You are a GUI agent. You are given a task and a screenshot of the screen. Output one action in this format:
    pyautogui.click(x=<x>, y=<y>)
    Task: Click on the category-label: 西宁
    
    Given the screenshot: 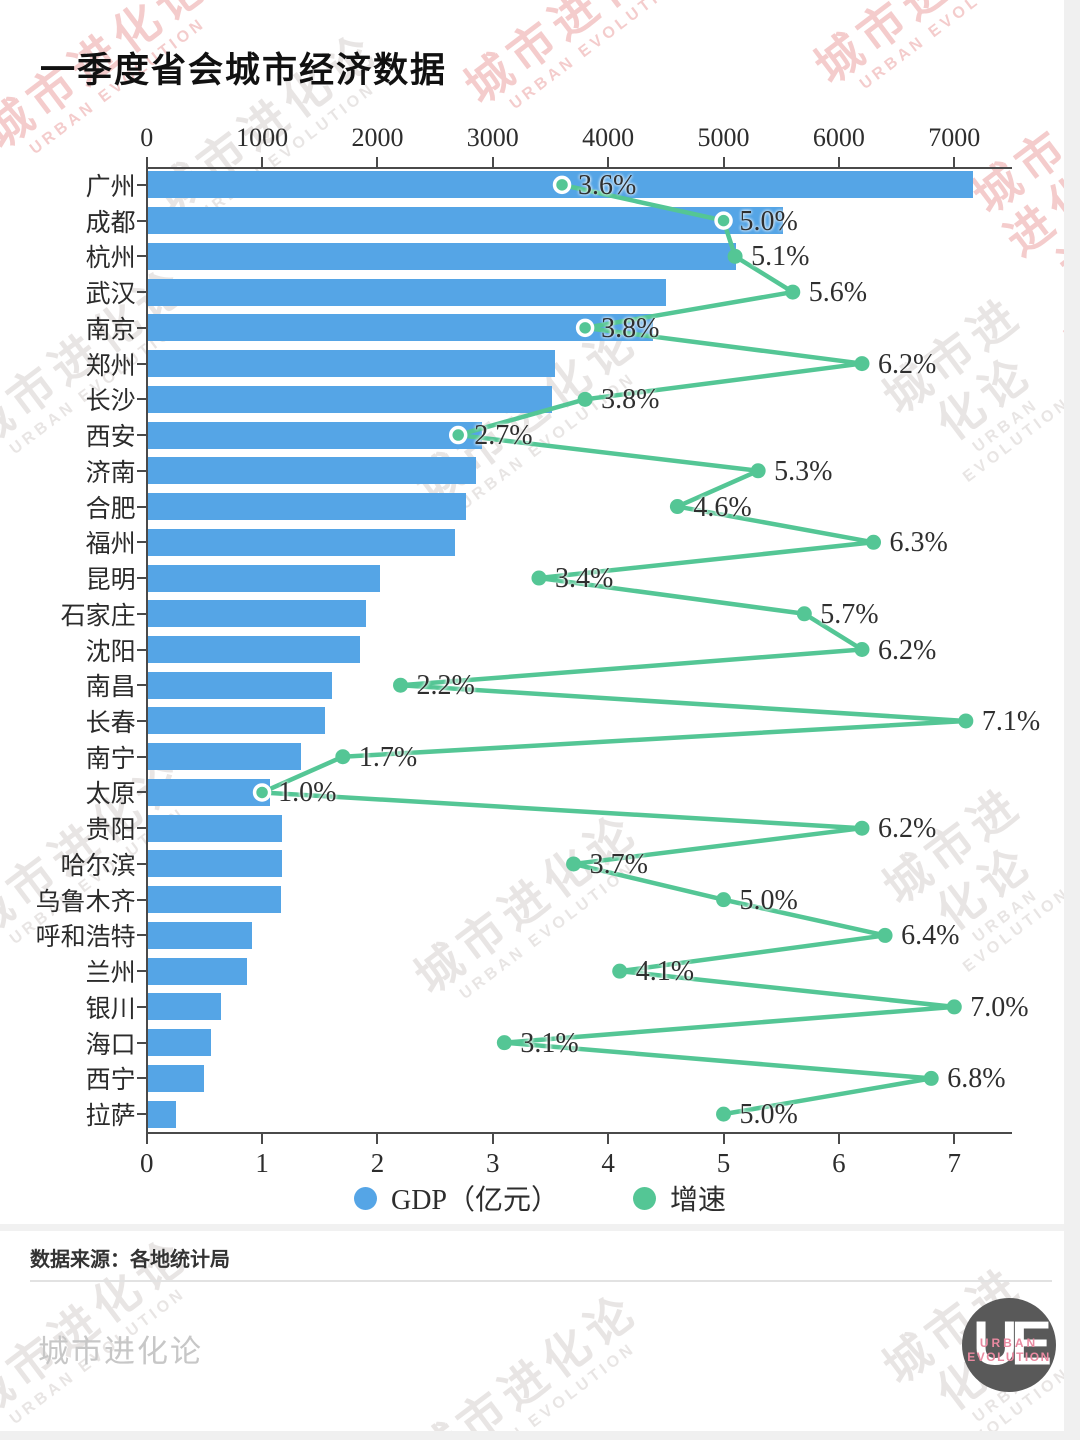 What is the action you would take?
    pyautogui.click(x=110, y=1081)
    